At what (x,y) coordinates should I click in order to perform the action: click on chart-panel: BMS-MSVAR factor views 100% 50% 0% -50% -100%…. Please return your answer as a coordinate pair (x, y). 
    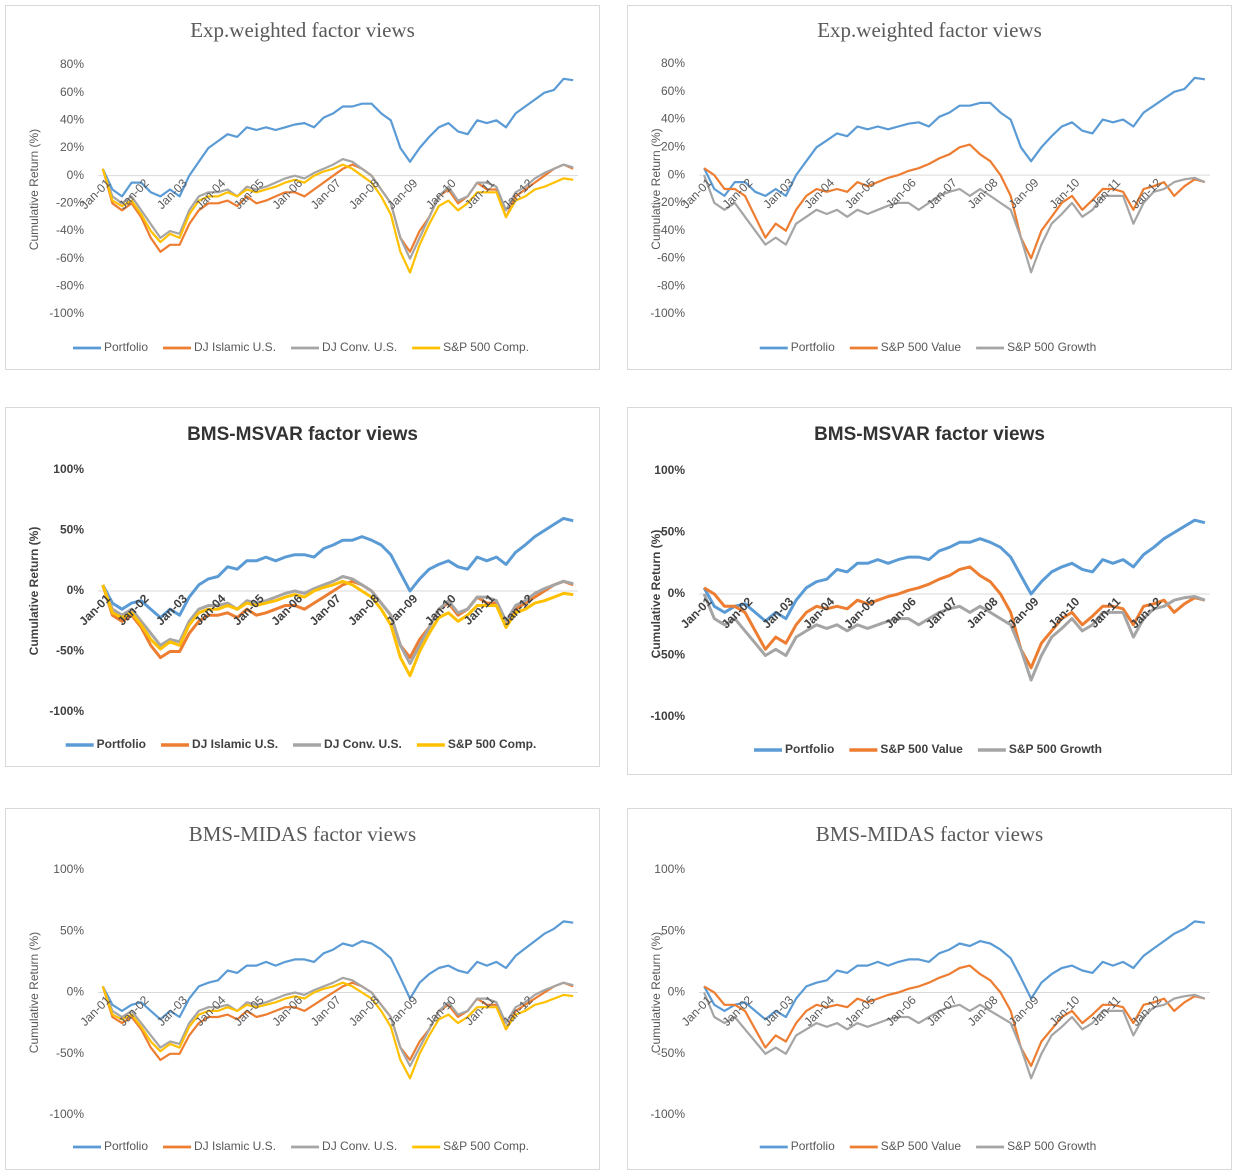
    Looking at the image, I should click on (302, 587).